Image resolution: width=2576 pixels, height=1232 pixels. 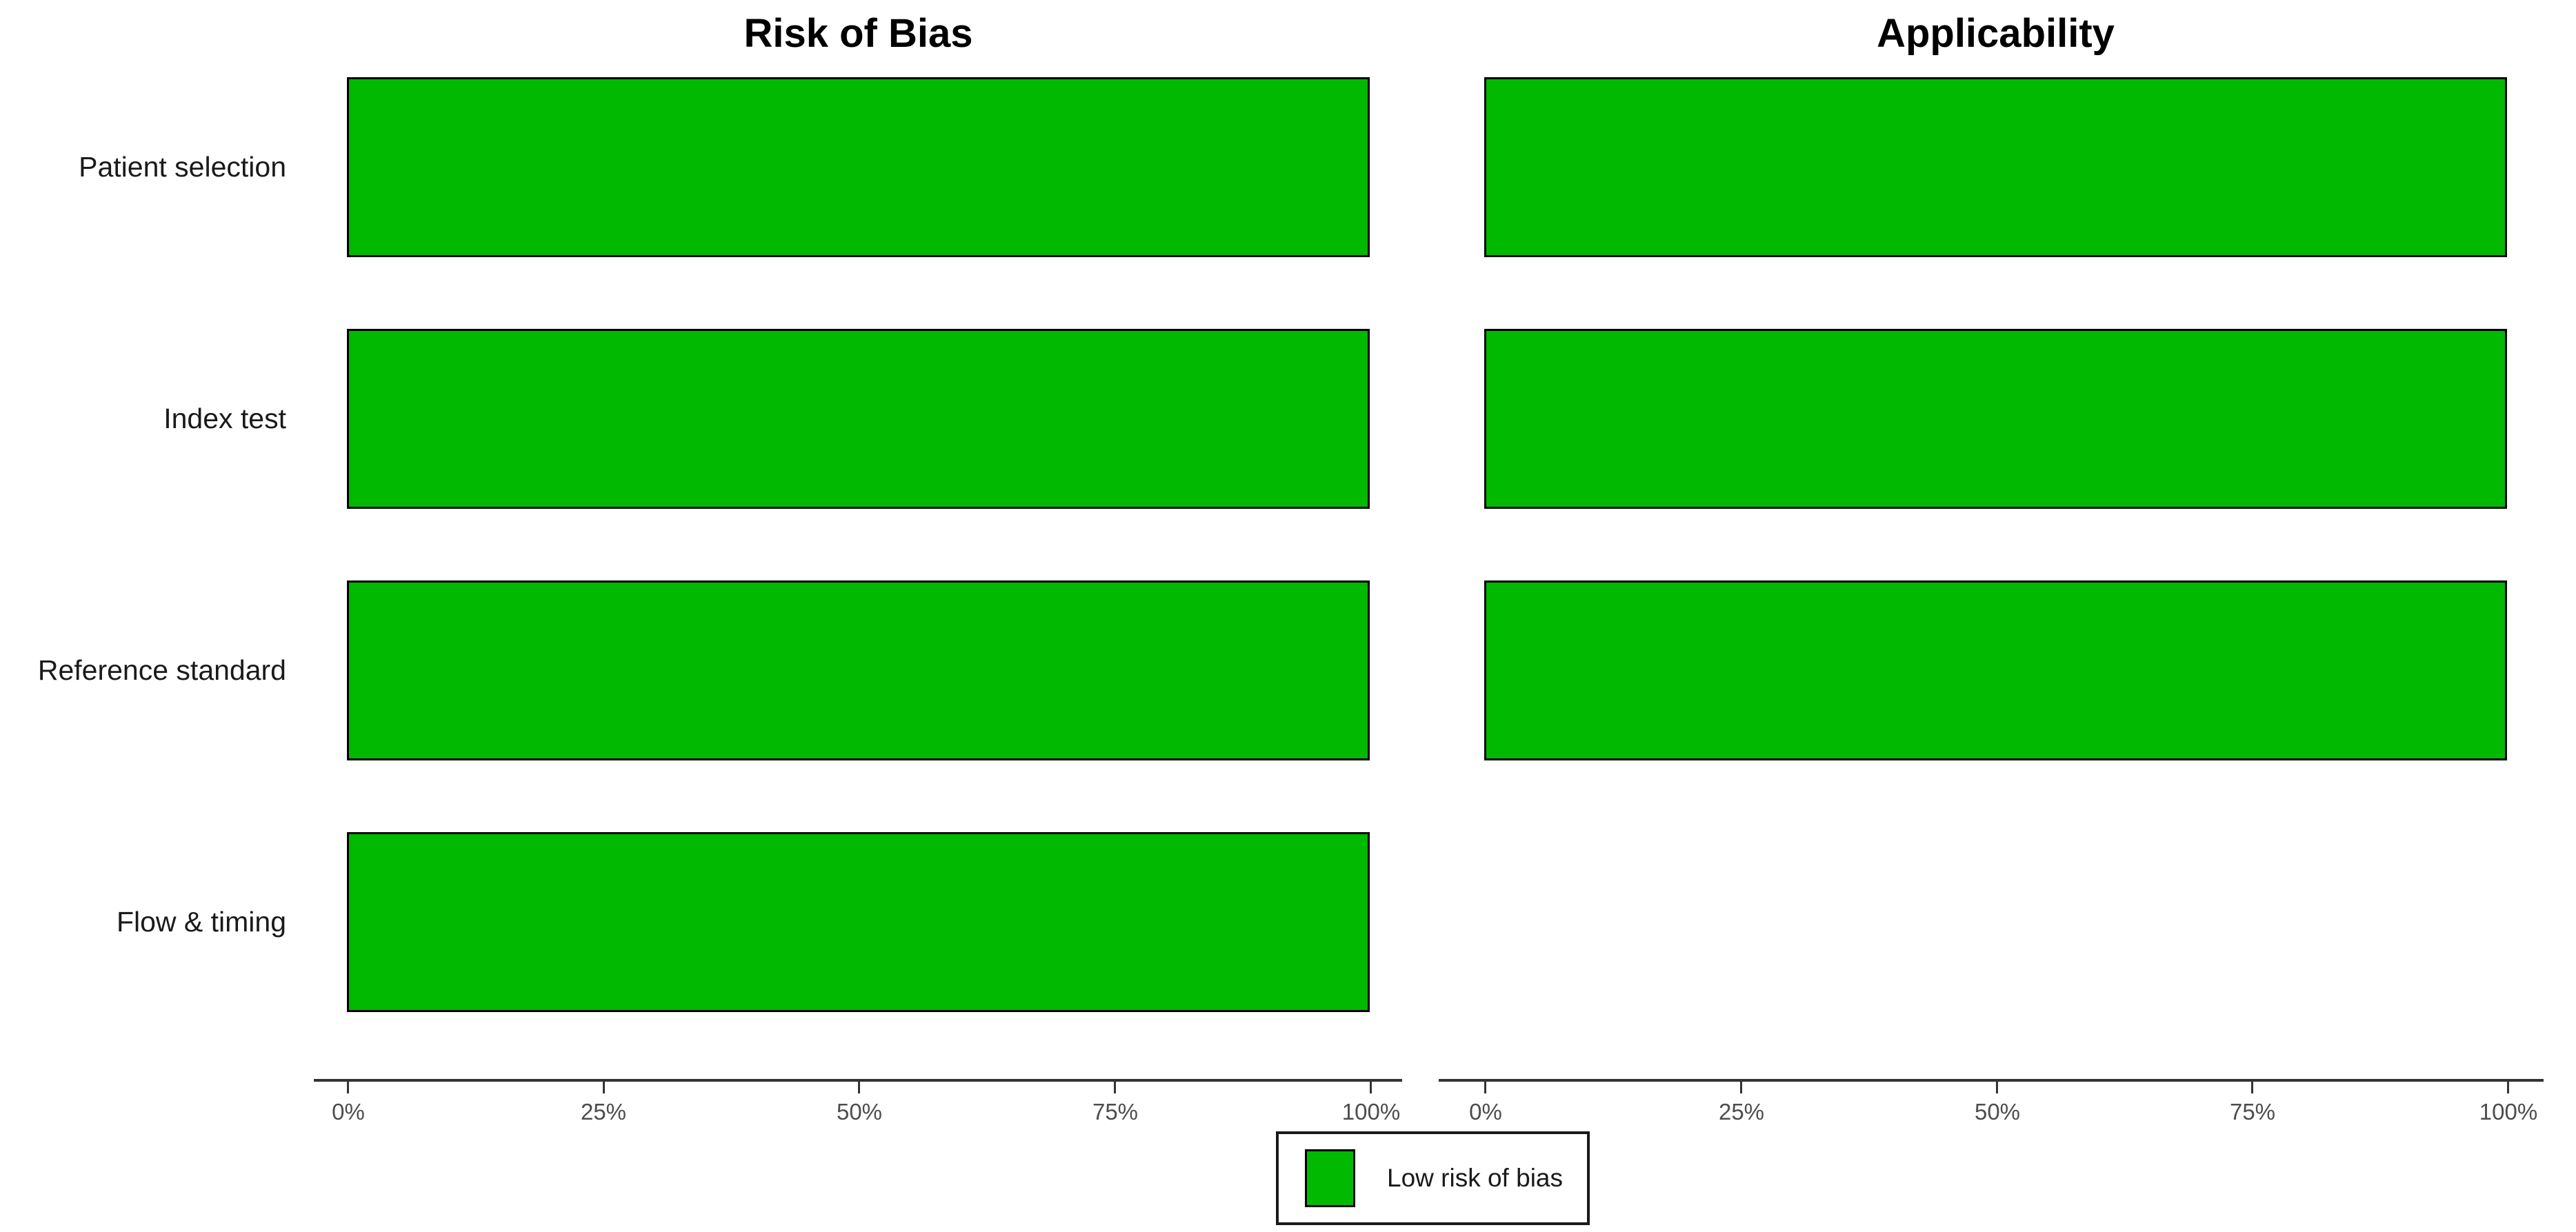 I want to click on tick-label-rob-25: 25%, so click(x=603, y=1111).